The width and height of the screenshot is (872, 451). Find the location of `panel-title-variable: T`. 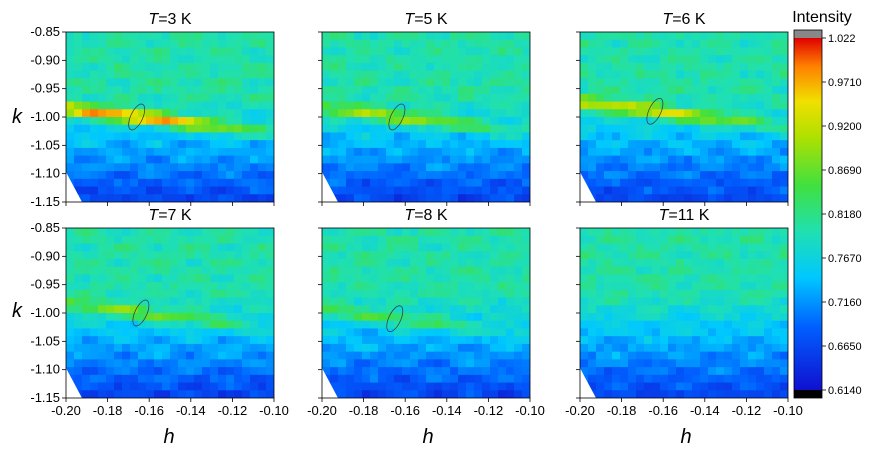

panel-title-variable: T is located at coordinates (409, 19).